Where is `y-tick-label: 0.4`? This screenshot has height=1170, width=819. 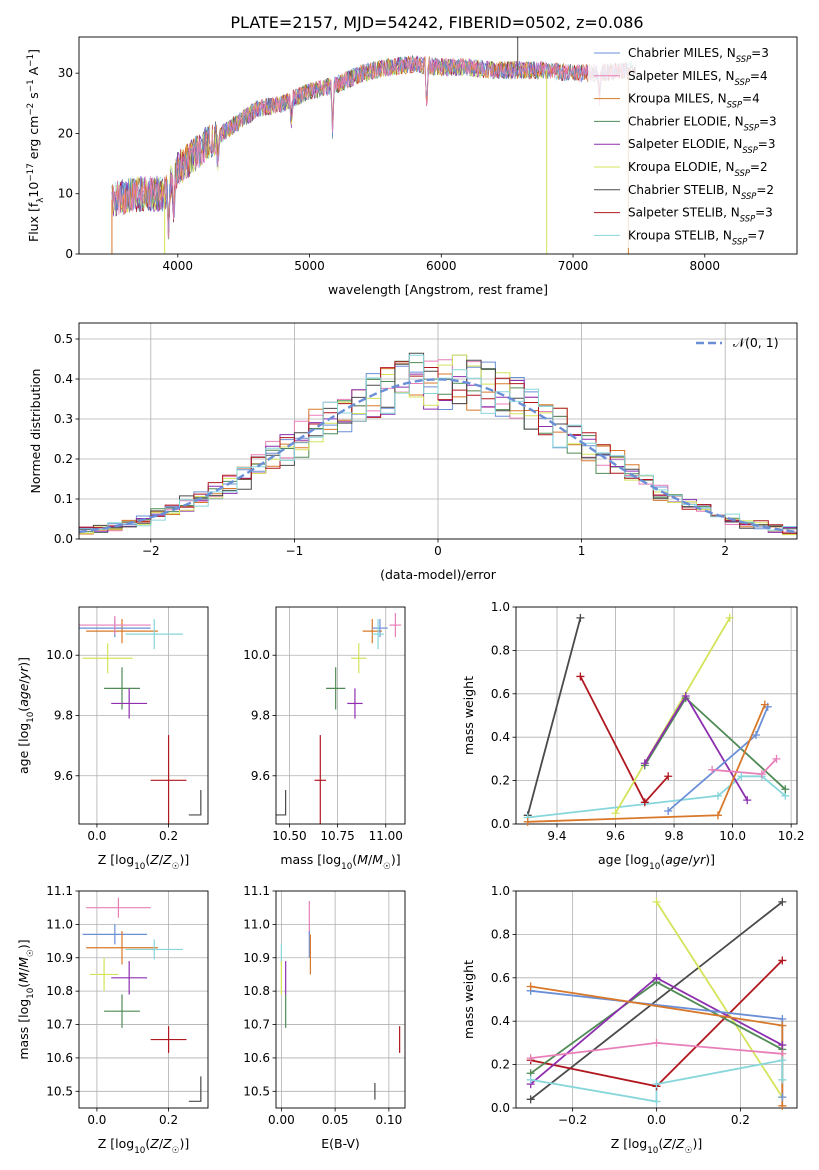 y-tick-label: 0.4 is located at coordinates (63, 379).